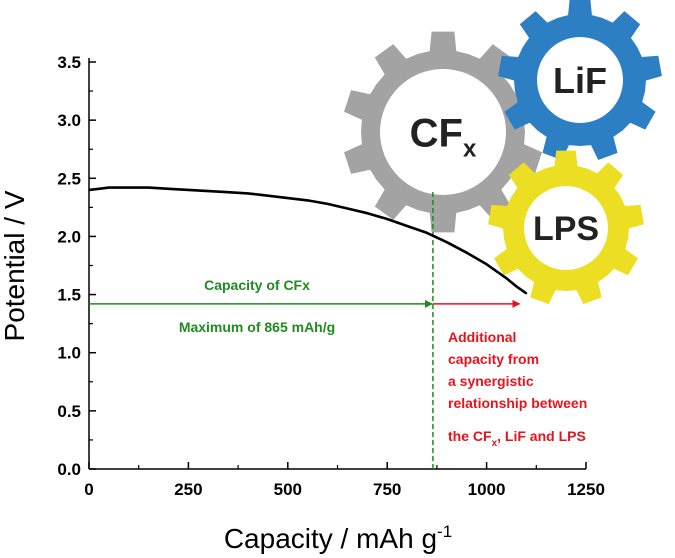 Image resolution: width=675 pixels, height=558 pixels. What do you see at coordinates (69, 236) in the screenshot?
I see `y-tick-label: 2.0` at bounding box center [69, 236].